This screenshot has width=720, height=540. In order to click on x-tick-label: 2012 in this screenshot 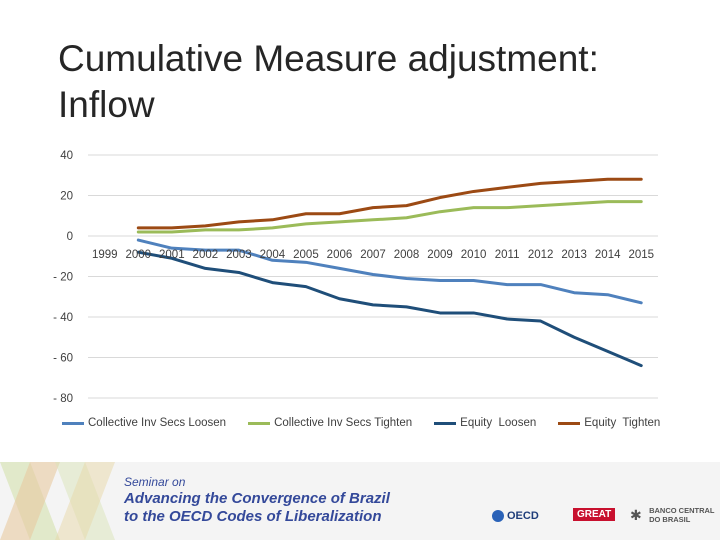, I will do `click(541, 255)`.